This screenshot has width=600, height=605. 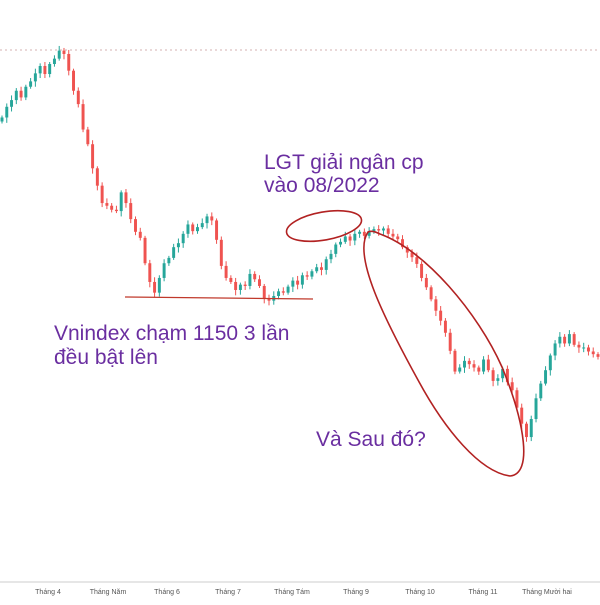 I want to click on annotation-lgt-line2: vào 08/2022, so click(x=322, y=185).